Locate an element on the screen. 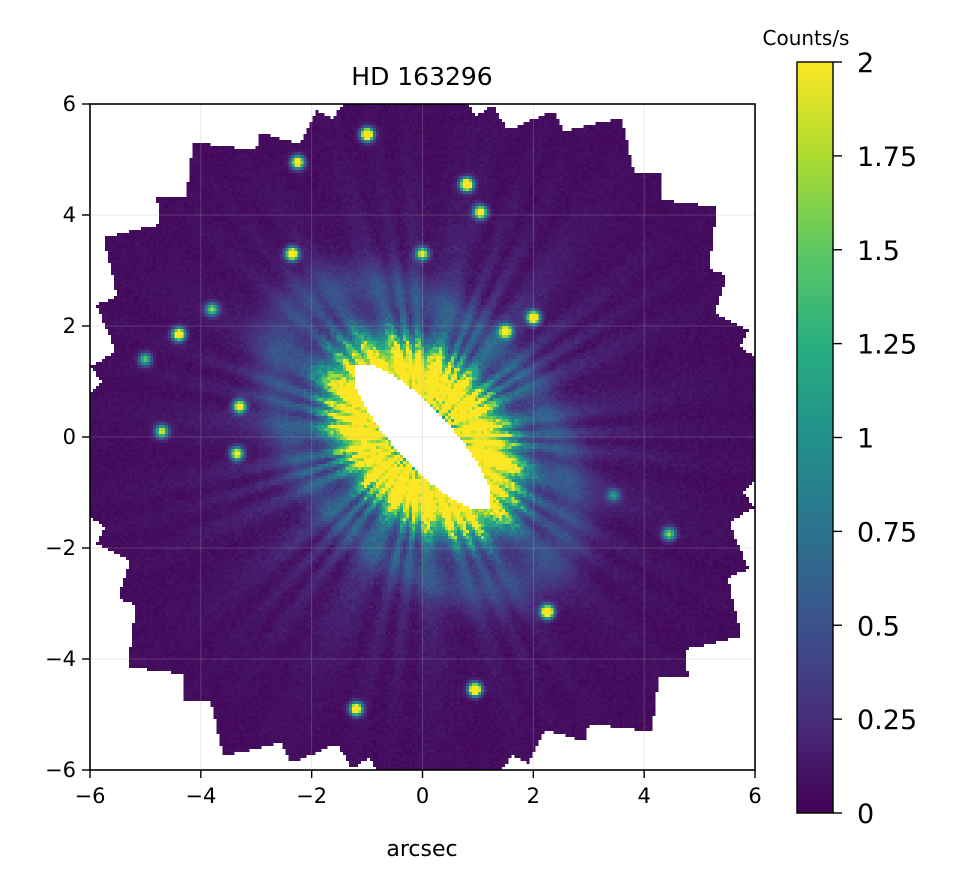 The width and height of the screenshot is (959, 884). y-tick-label: −6 is located at coordinates (60, 770).